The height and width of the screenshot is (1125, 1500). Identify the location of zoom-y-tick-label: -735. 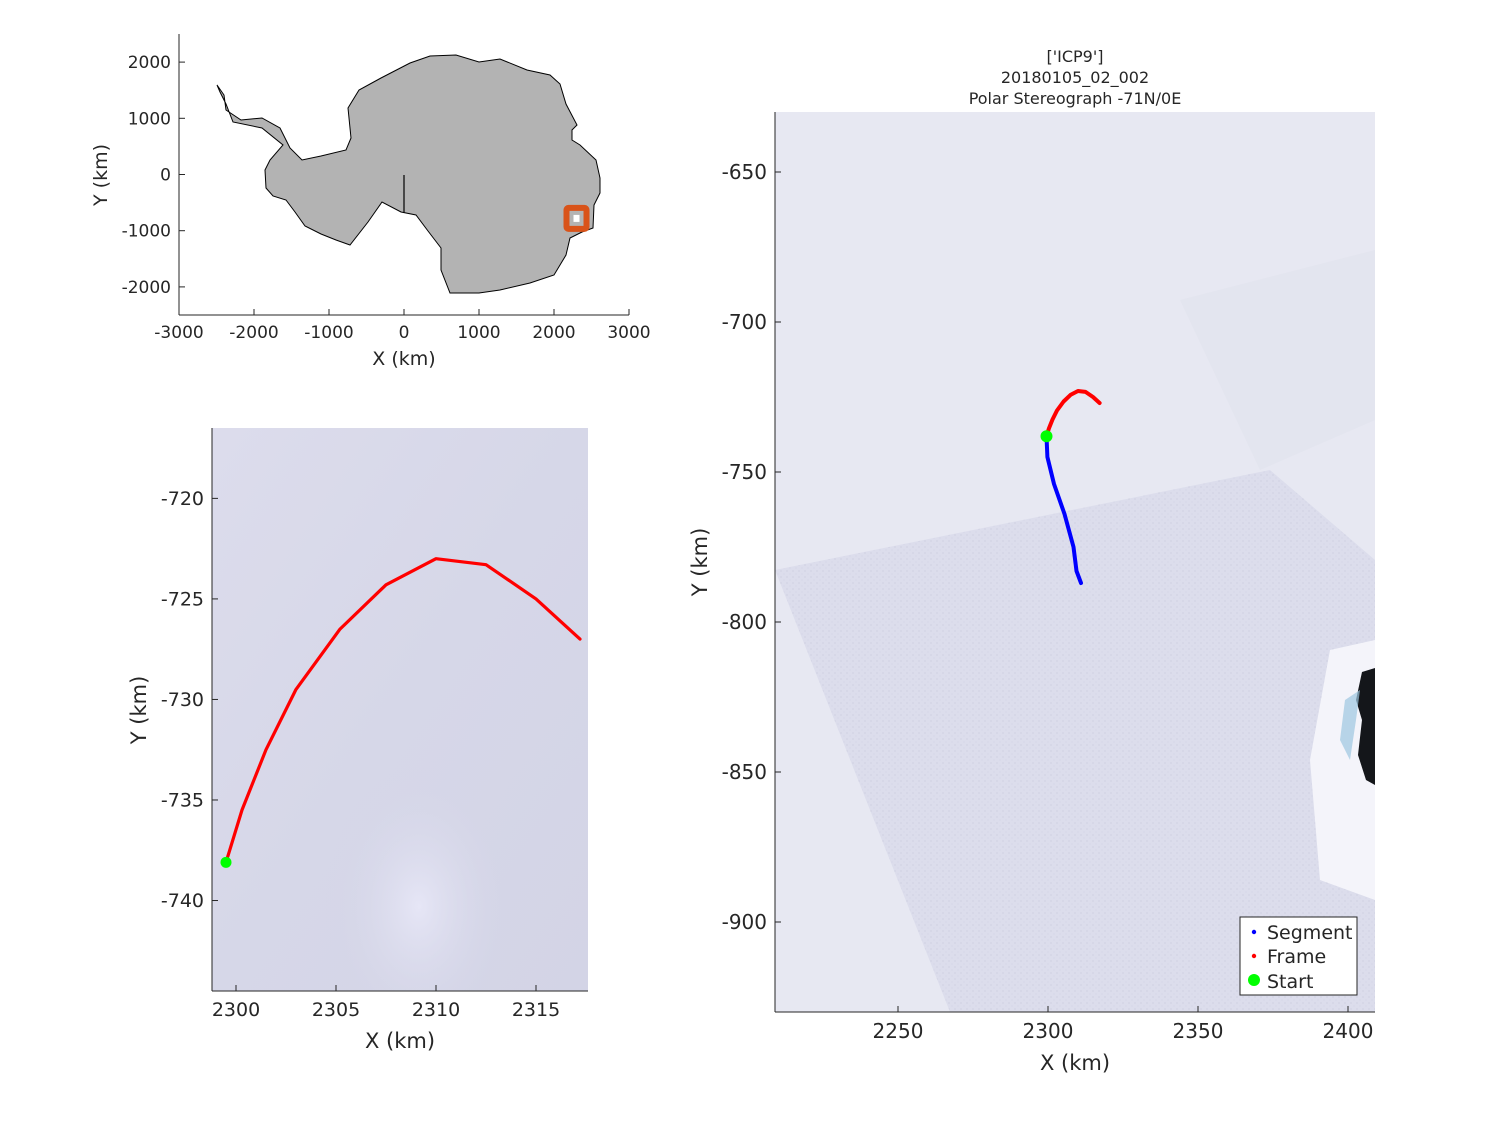
(182, 801).